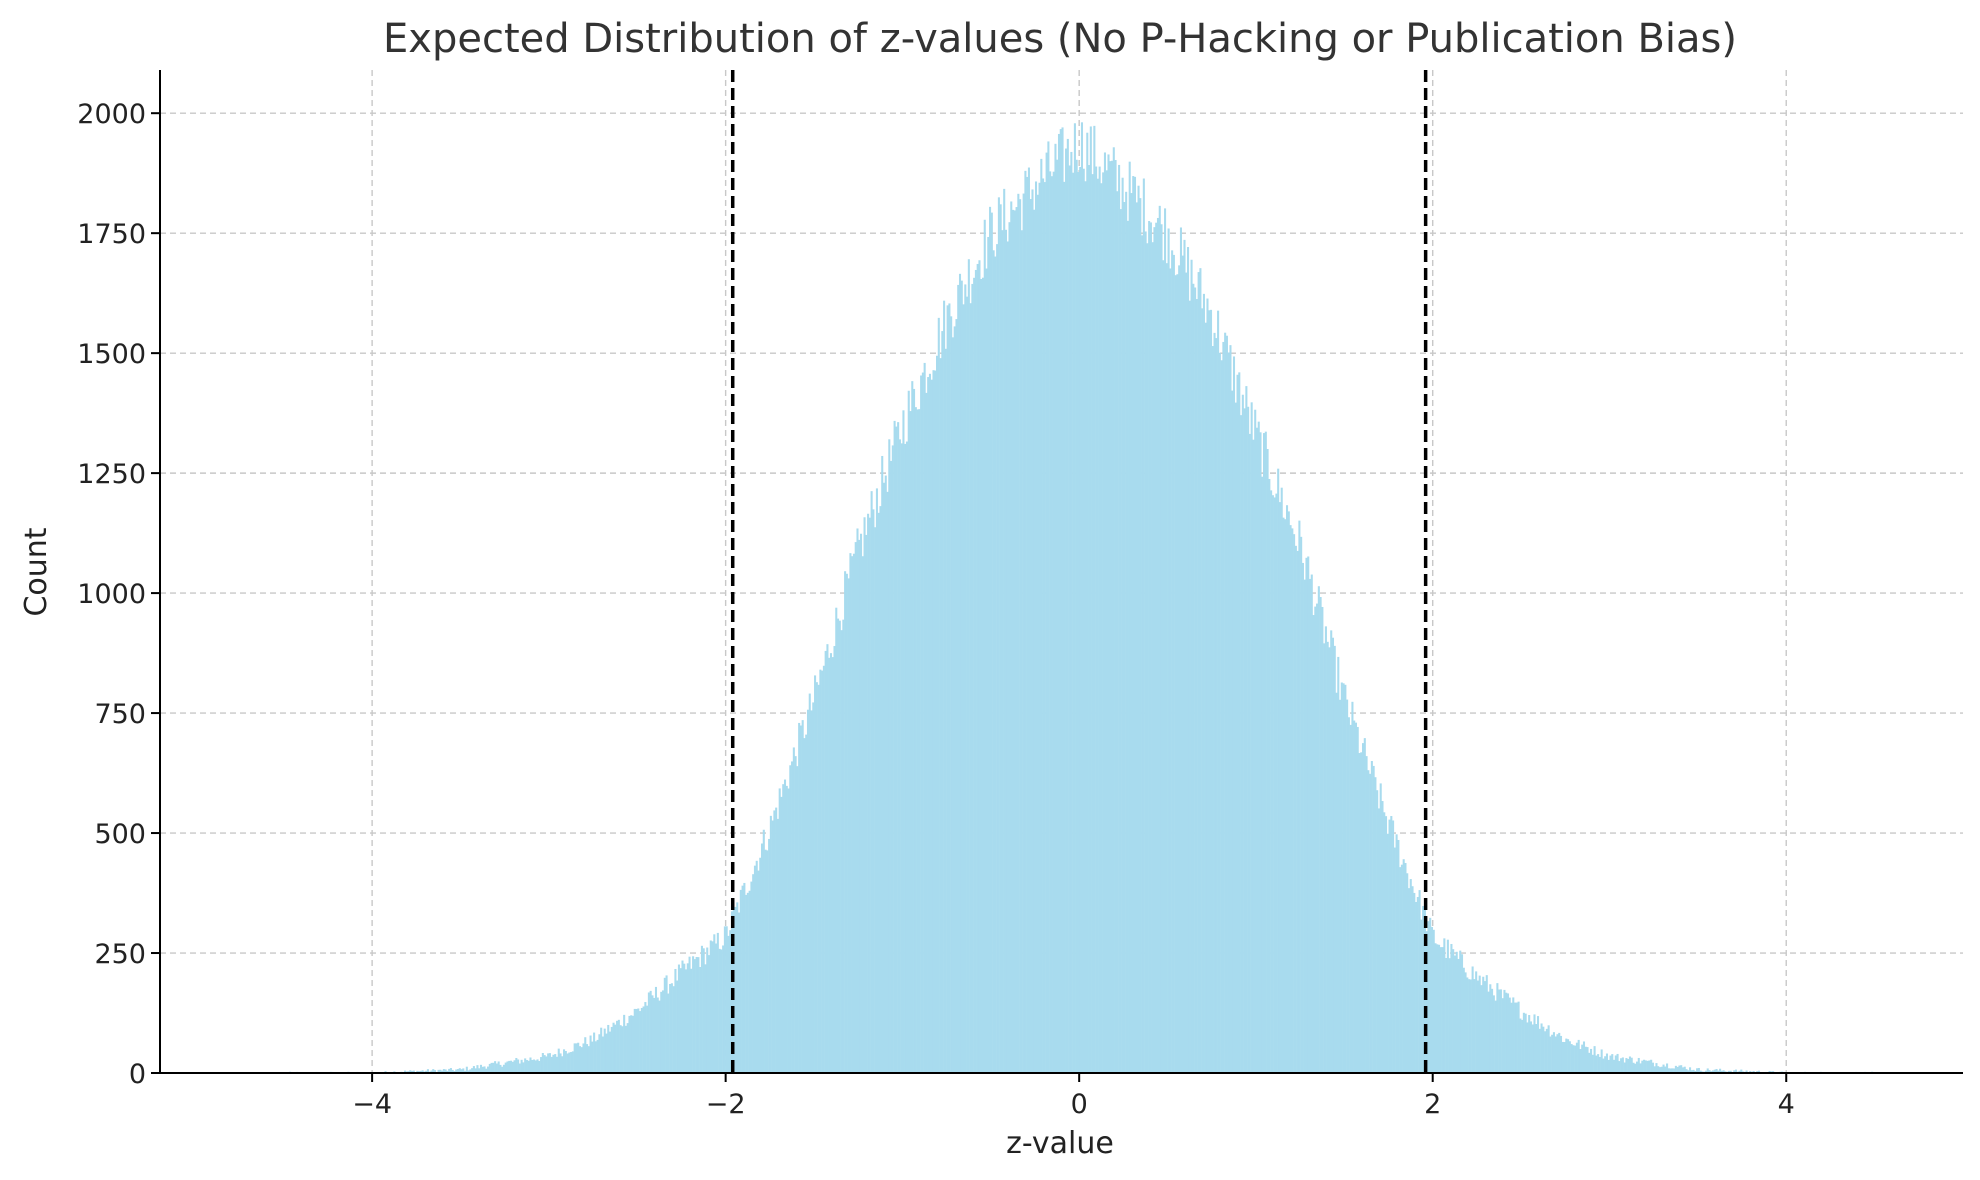 Image resolution: width=1980 pixels, height=1180 pixels. Describe the element at coordinates (372, 1104) in the screenshot. I see `x-tick-label: −4` at that location.